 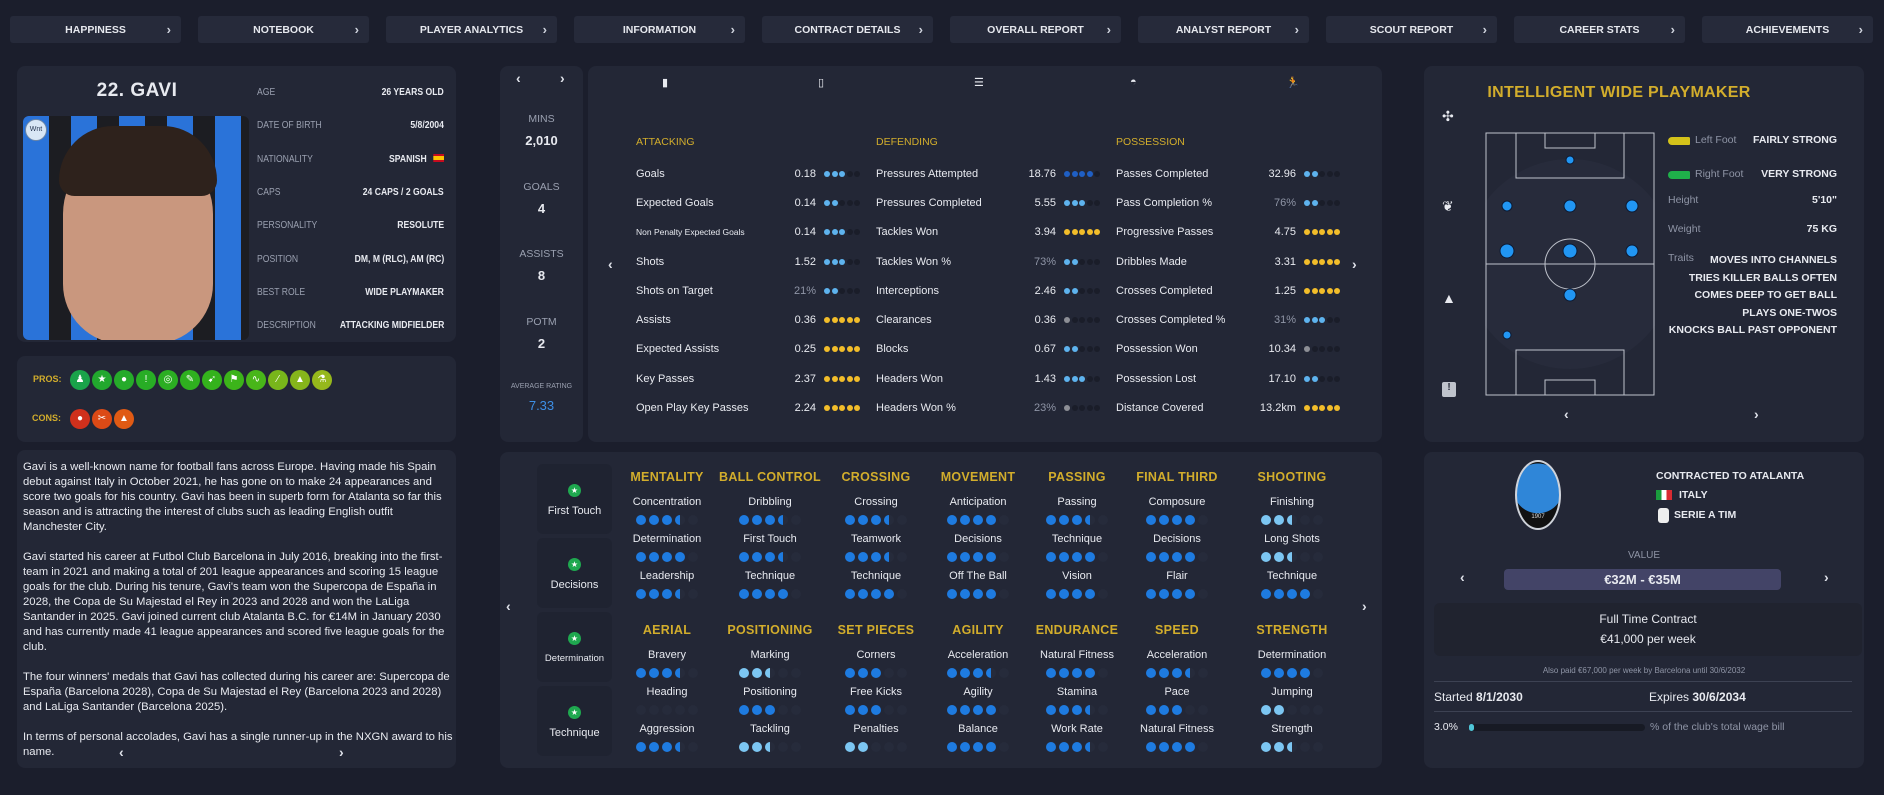 What do you see at coordinates (283, 29) in the screenshot?
I see `nav-notebook: NOTEBOOK ›` at bounding box center [283, 29].